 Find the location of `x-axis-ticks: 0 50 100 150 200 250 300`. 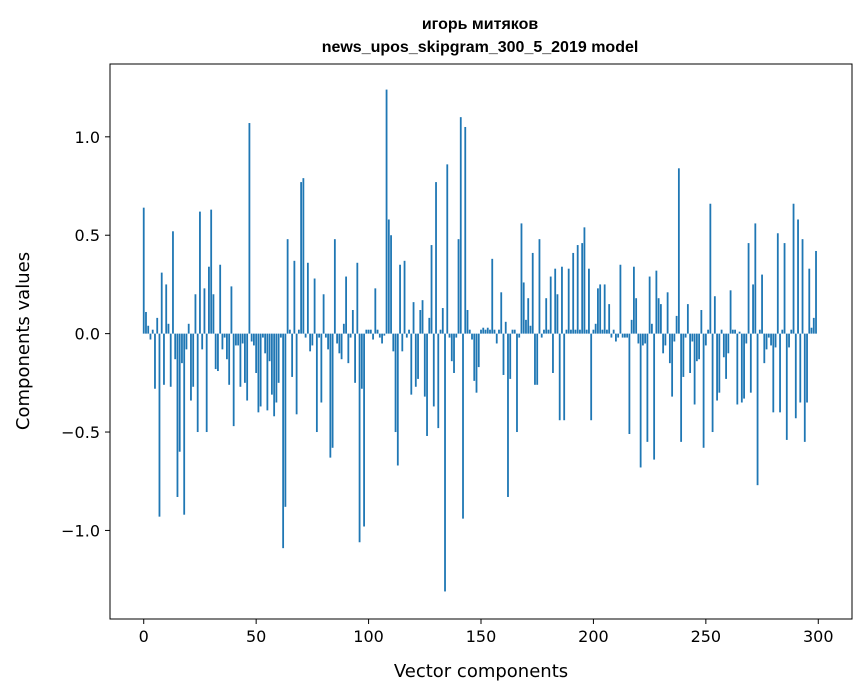

x-axis-ticks: 0 50 100 150 200 250 300 is located at coordinates (486, 632).